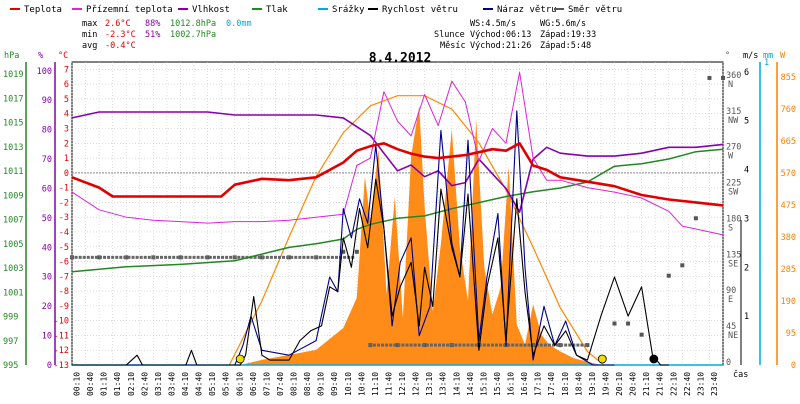 Image resolution: width=800 pixels, height=404 pixels. What do you see at coordinates (89, 24) in the screenshot?
I see `stat-max-label: max` at bounding box center [89, 24].